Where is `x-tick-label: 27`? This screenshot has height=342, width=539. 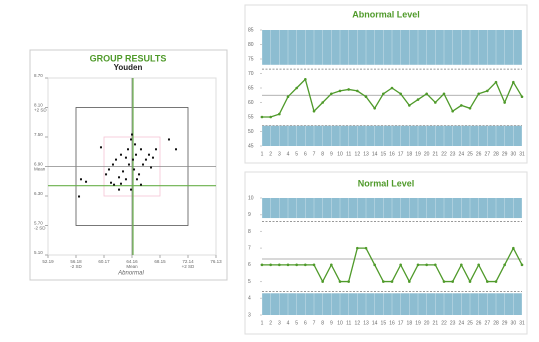 x-tick-label: 27 is located at coordinates (488, 323).